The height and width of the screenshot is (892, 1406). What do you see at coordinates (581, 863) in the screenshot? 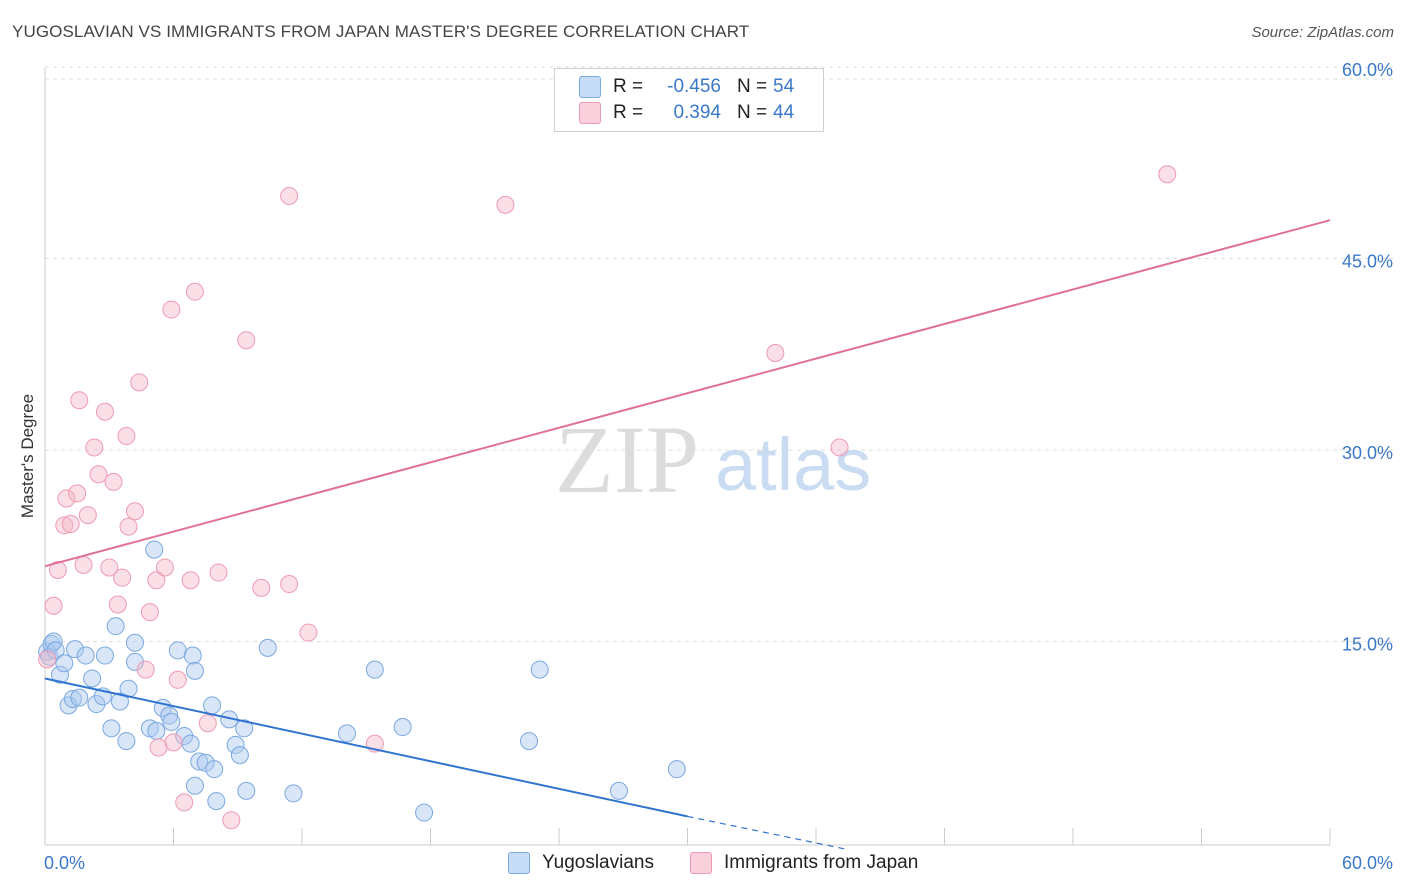
I see `legend-item-yugoslavians: Yugoslavians` at bounding box center [581, 863].